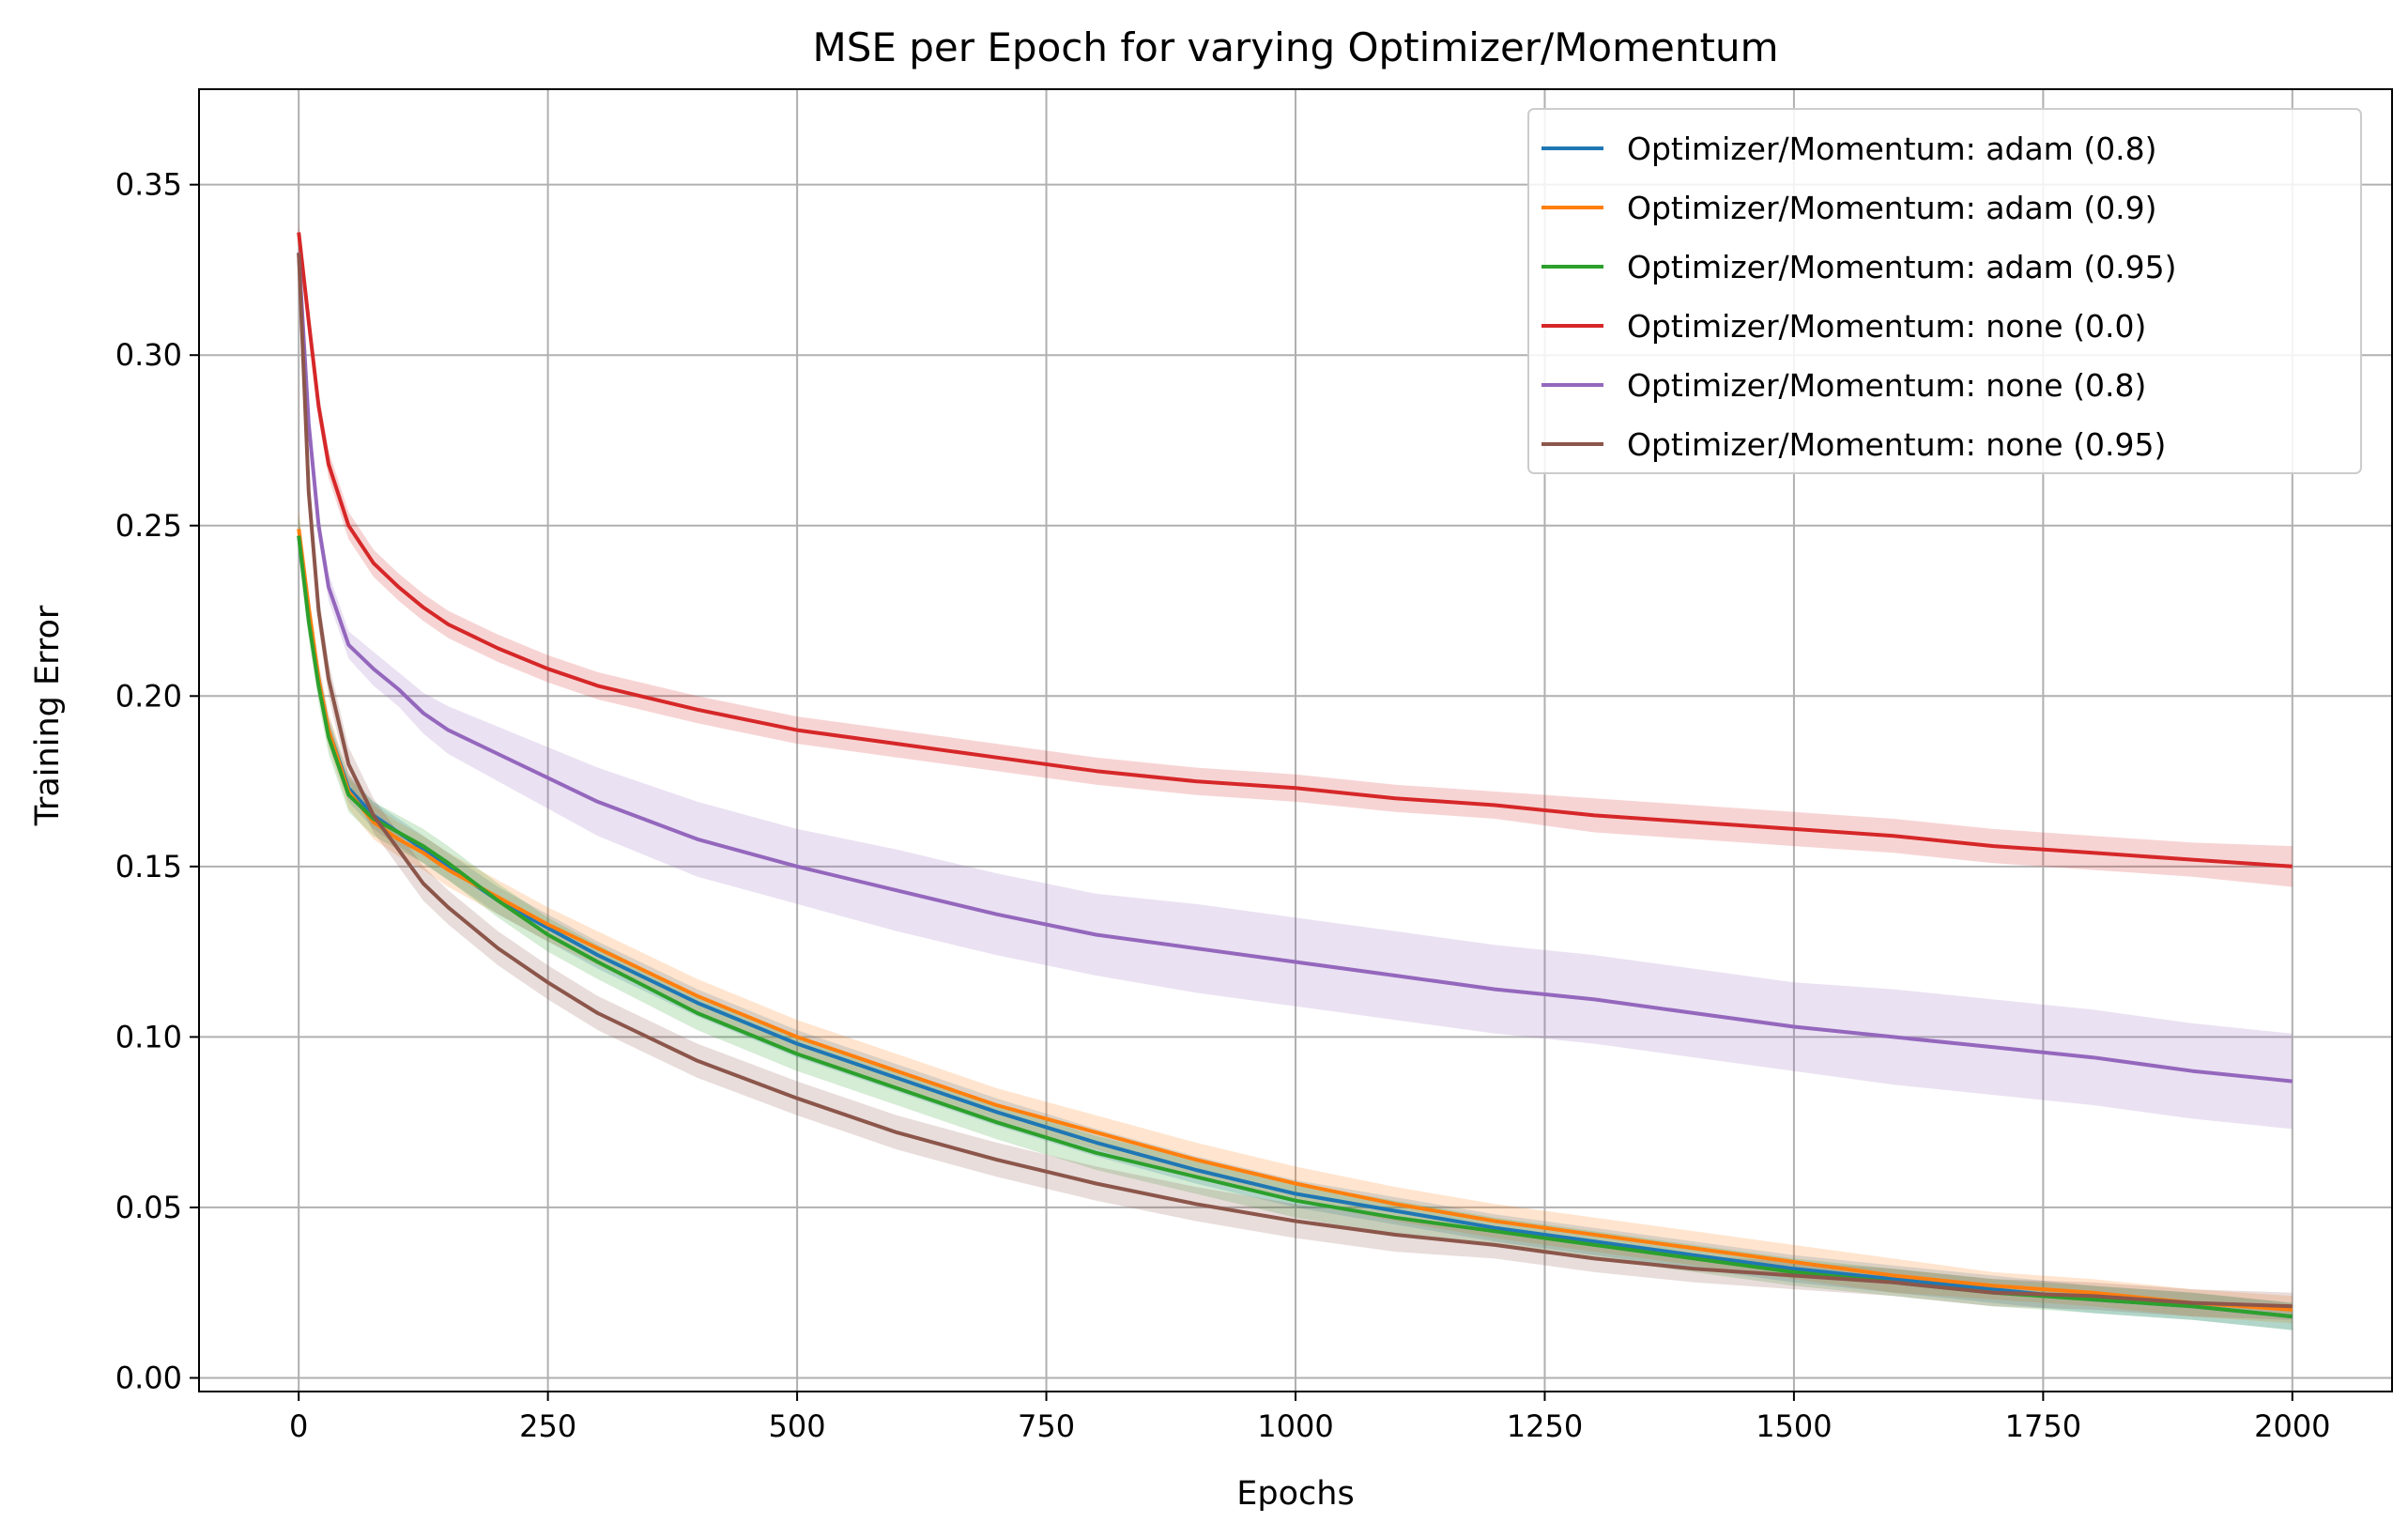 Image resolution: width=2408 pixels, height=1538 pixels. I want to click on x-tick-label: 2000, so click(2292, 1426).